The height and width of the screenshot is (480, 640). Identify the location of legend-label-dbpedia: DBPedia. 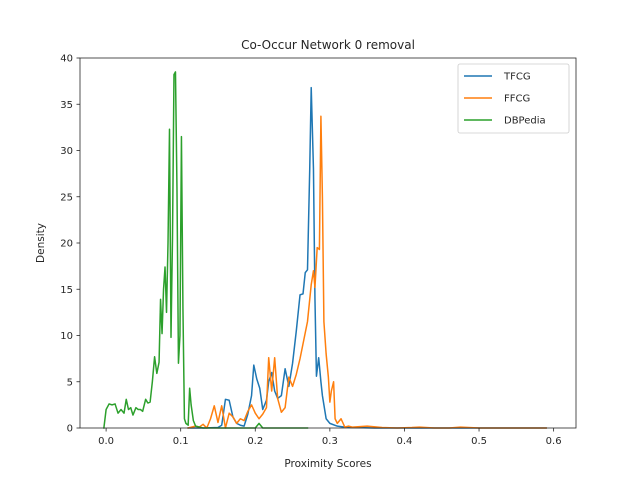
(525, 121).